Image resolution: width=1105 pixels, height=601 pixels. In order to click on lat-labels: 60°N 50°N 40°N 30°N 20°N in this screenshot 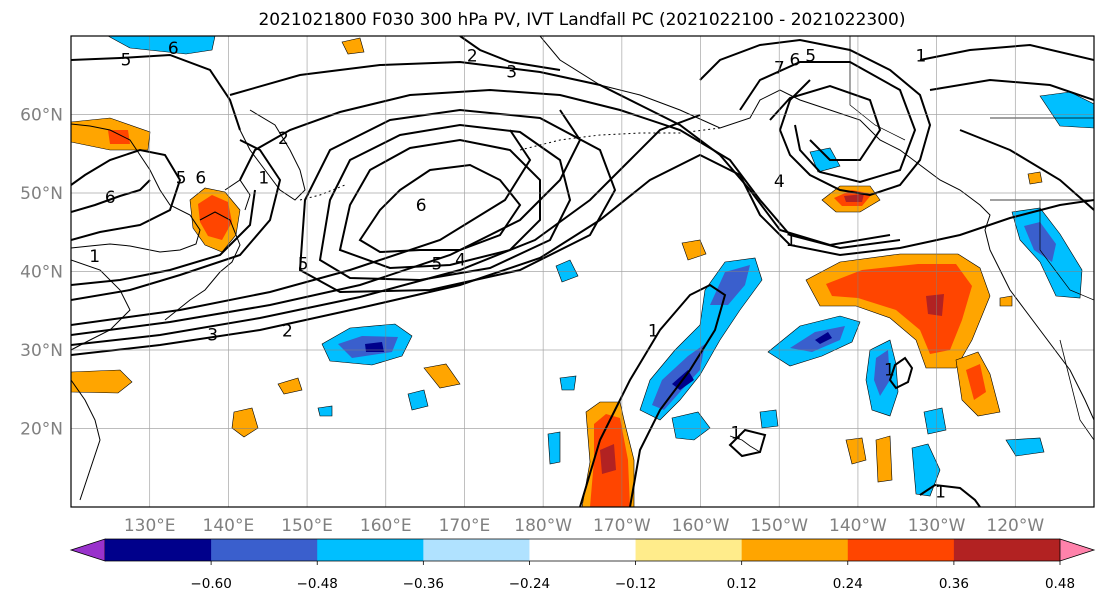, I will do `click(41, 273)`.